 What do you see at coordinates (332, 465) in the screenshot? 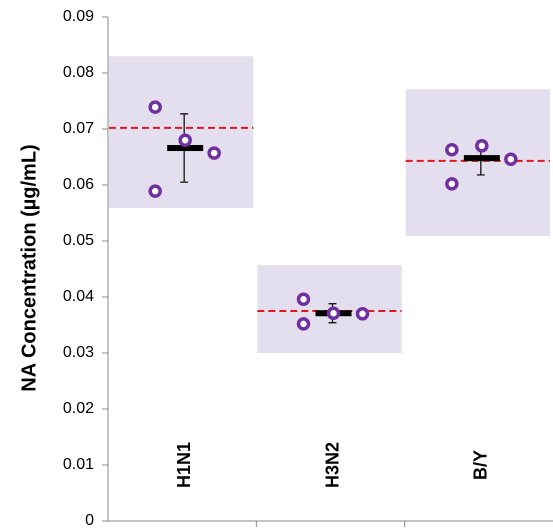
I see `x-tick-label: H3N2` at bounding box center [332, 465].